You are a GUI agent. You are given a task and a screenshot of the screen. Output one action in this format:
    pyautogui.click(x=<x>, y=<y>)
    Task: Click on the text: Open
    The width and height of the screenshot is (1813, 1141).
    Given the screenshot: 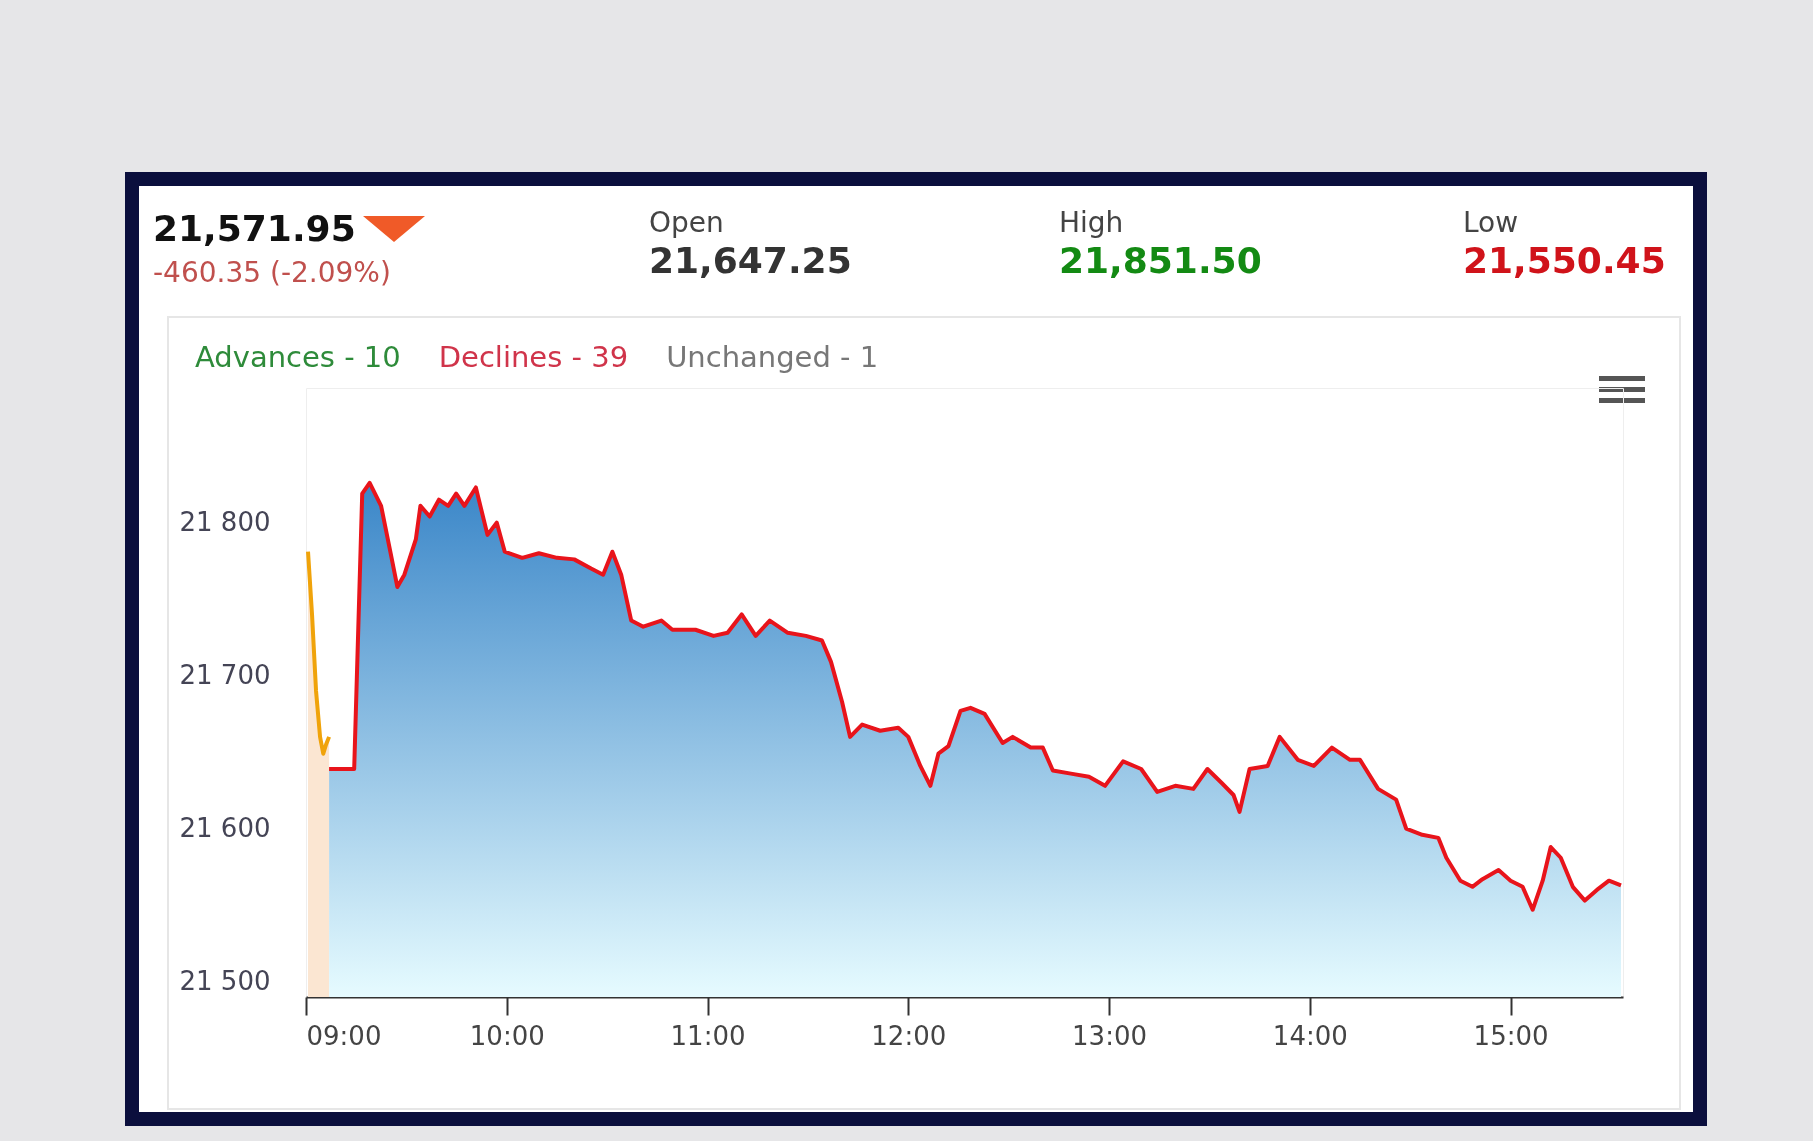 What is the action you would take?
    pyautogui.click(x=686, y=222)
    